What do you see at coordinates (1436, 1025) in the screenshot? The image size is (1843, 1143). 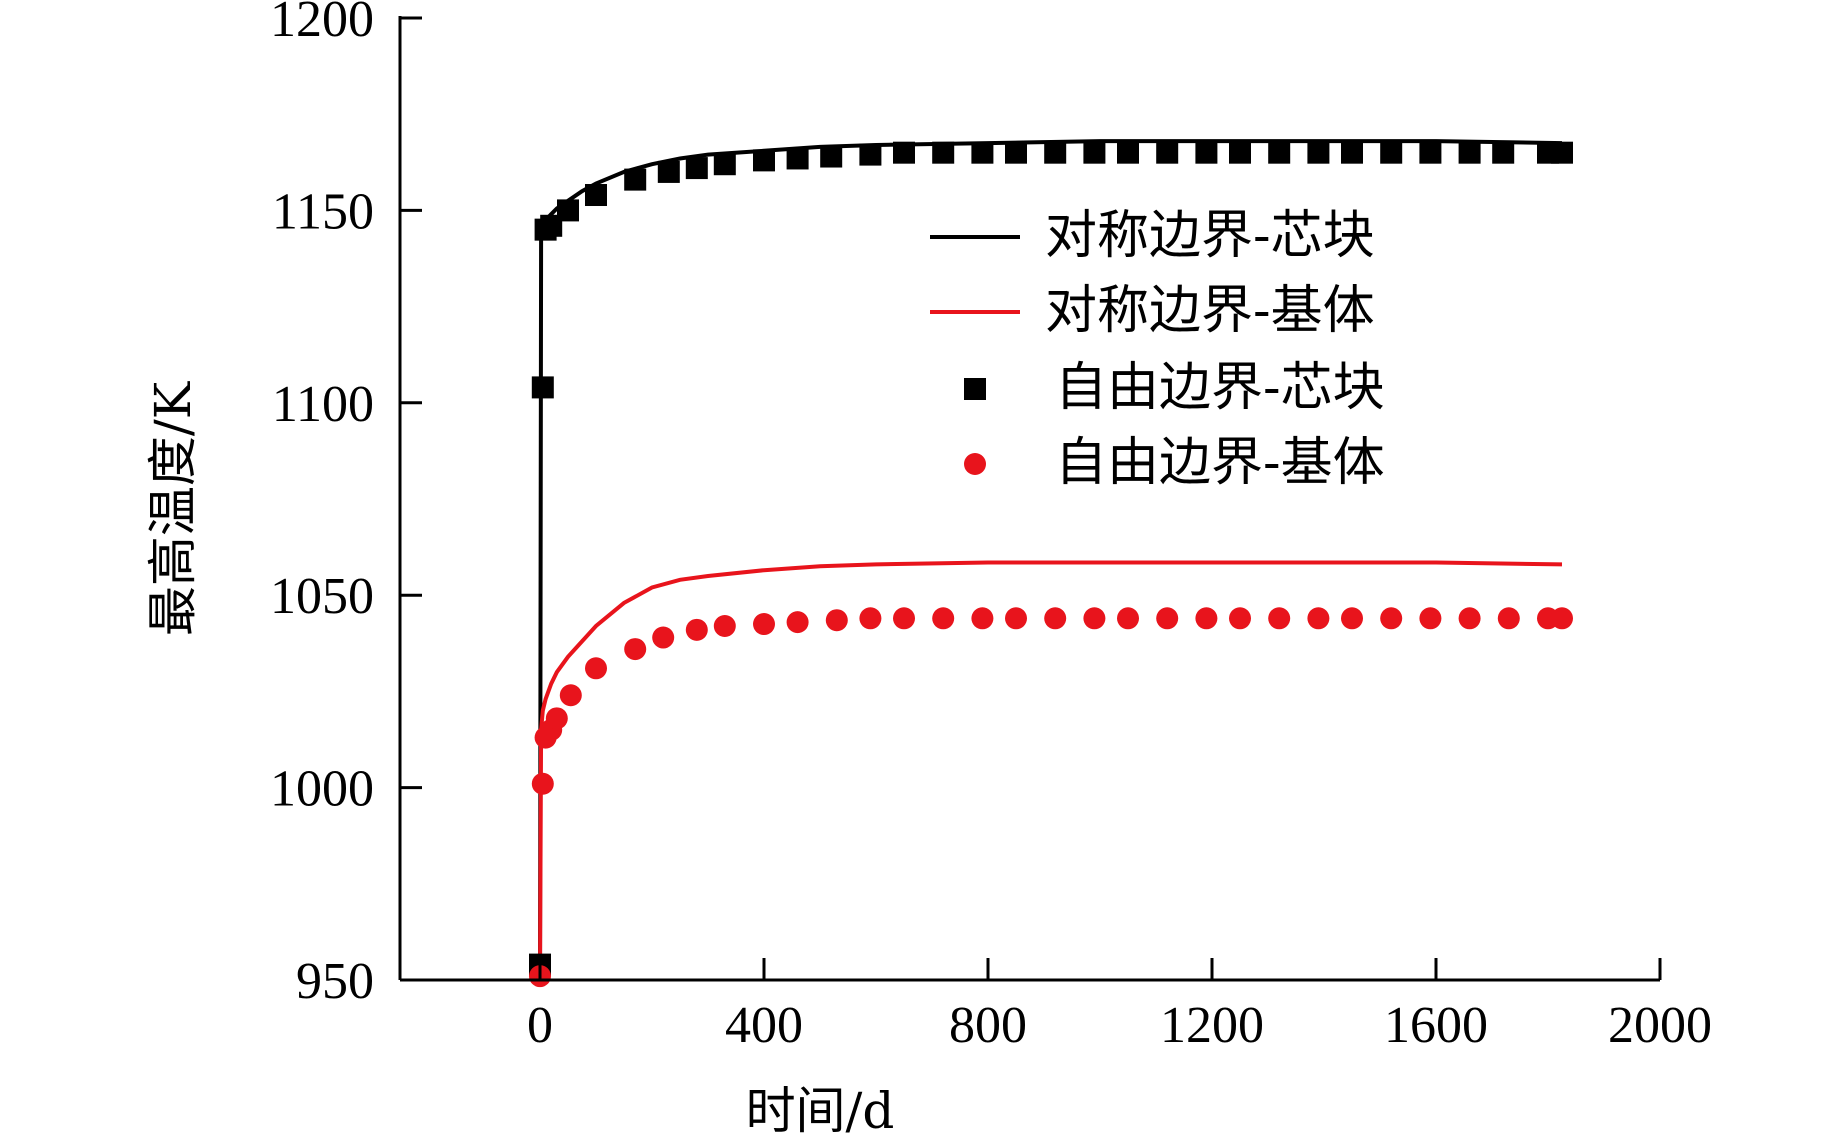 I see `x-tick-label: 1600` at bounding box center [1436, 1025].